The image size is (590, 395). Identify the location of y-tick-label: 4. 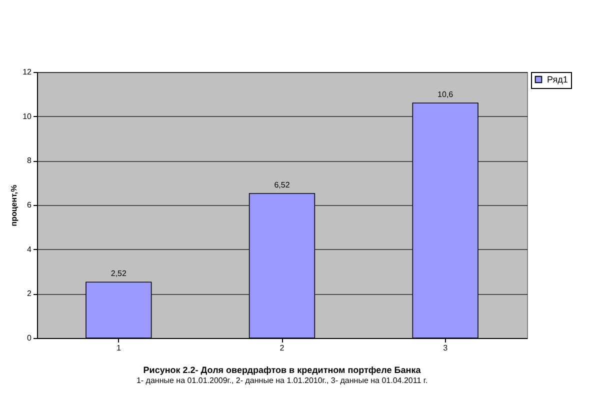
(29, 249).